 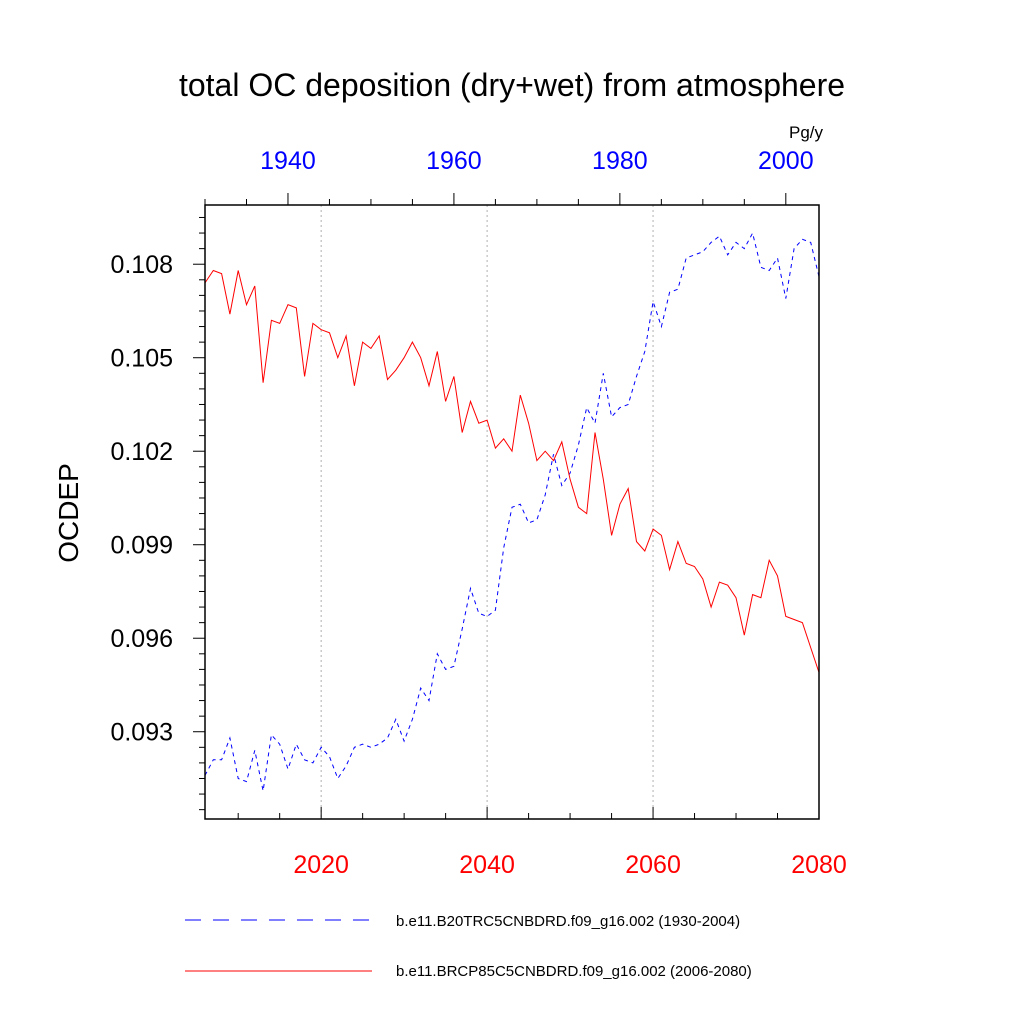 I want to click on y-tick-label: 0.096, so click(x=141, y=639).